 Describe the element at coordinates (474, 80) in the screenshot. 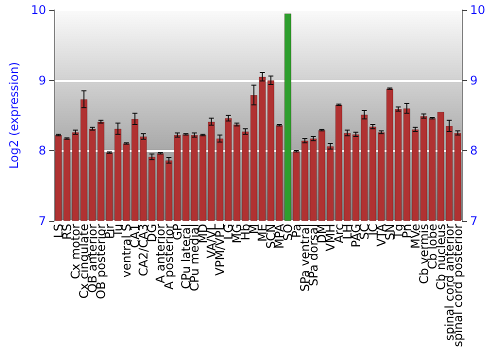

I see `y2-tick-label: 9` at that location.